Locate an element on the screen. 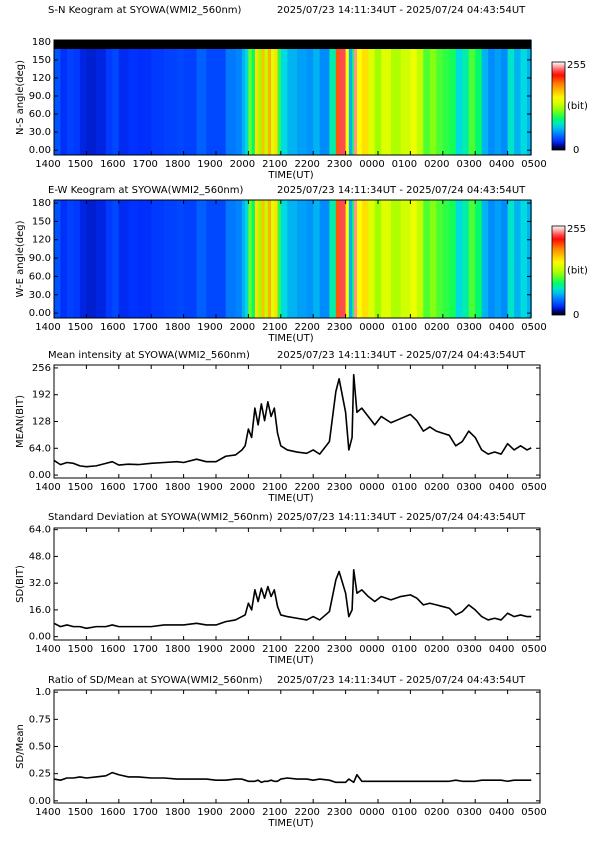 The width and height of the screenshot is (595, 842). colorbar-min-label: 0 is located at coordinates (576, 315).